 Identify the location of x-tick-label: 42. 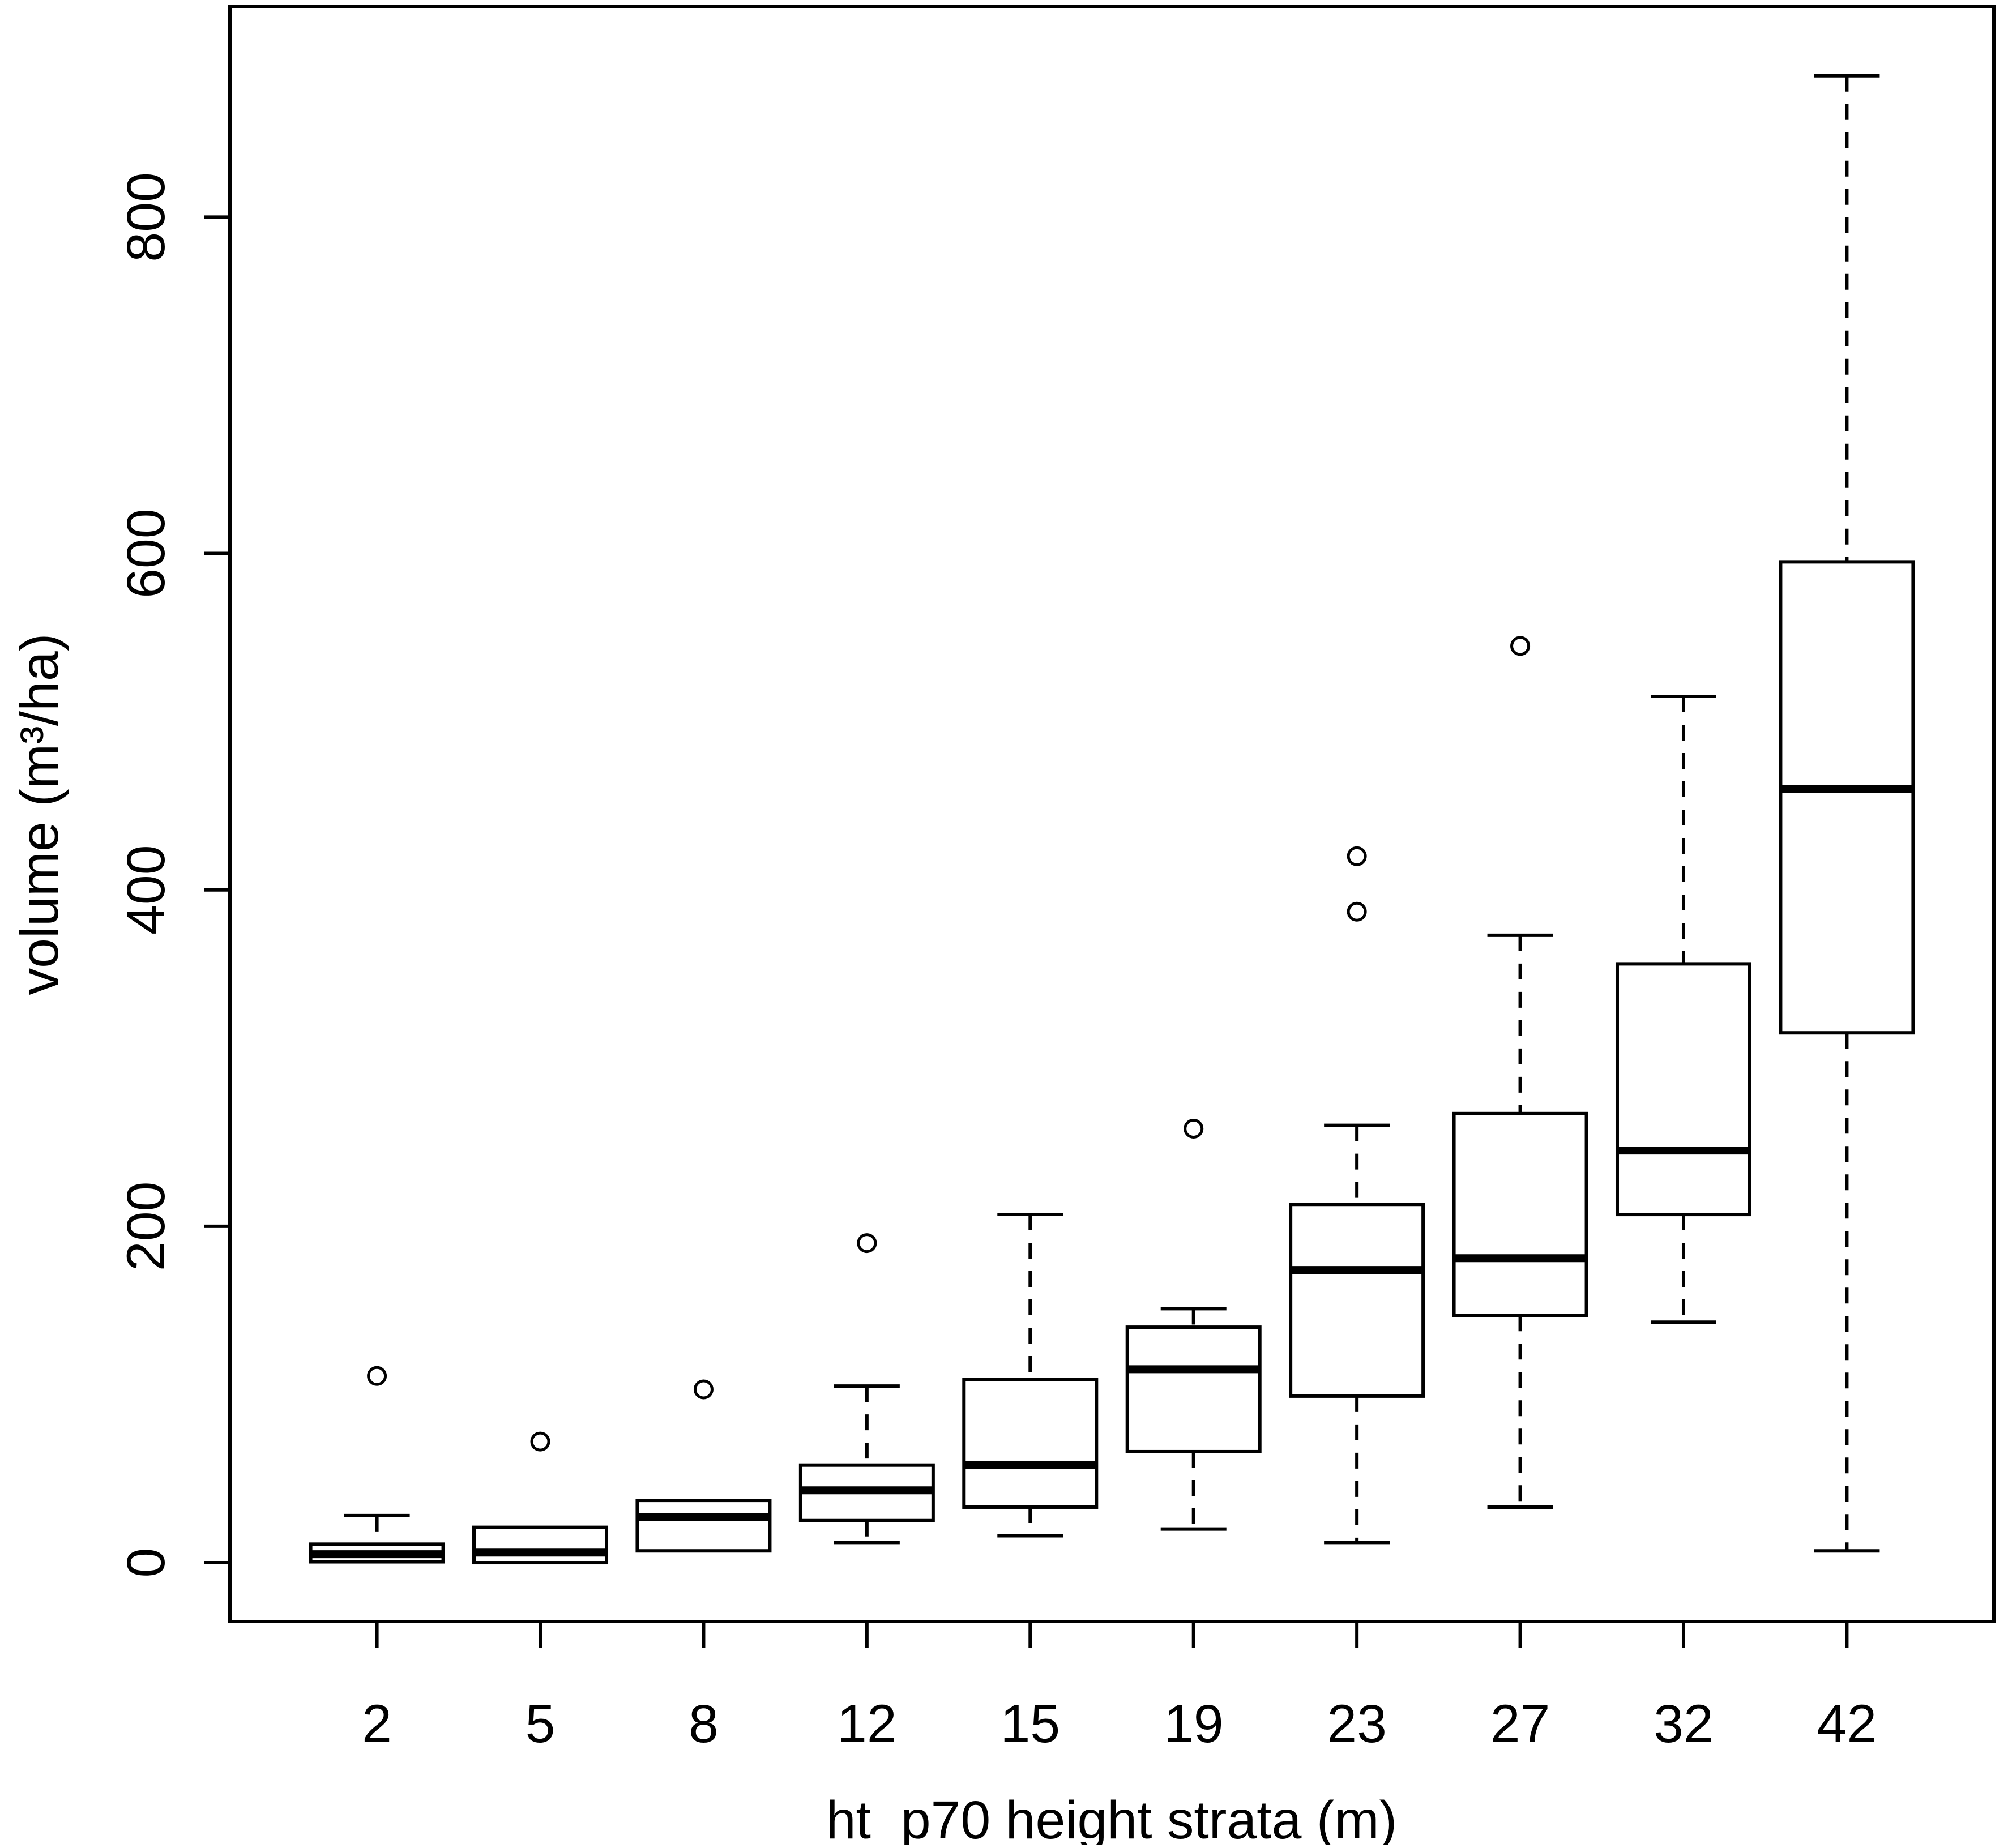
(1847, 1724).